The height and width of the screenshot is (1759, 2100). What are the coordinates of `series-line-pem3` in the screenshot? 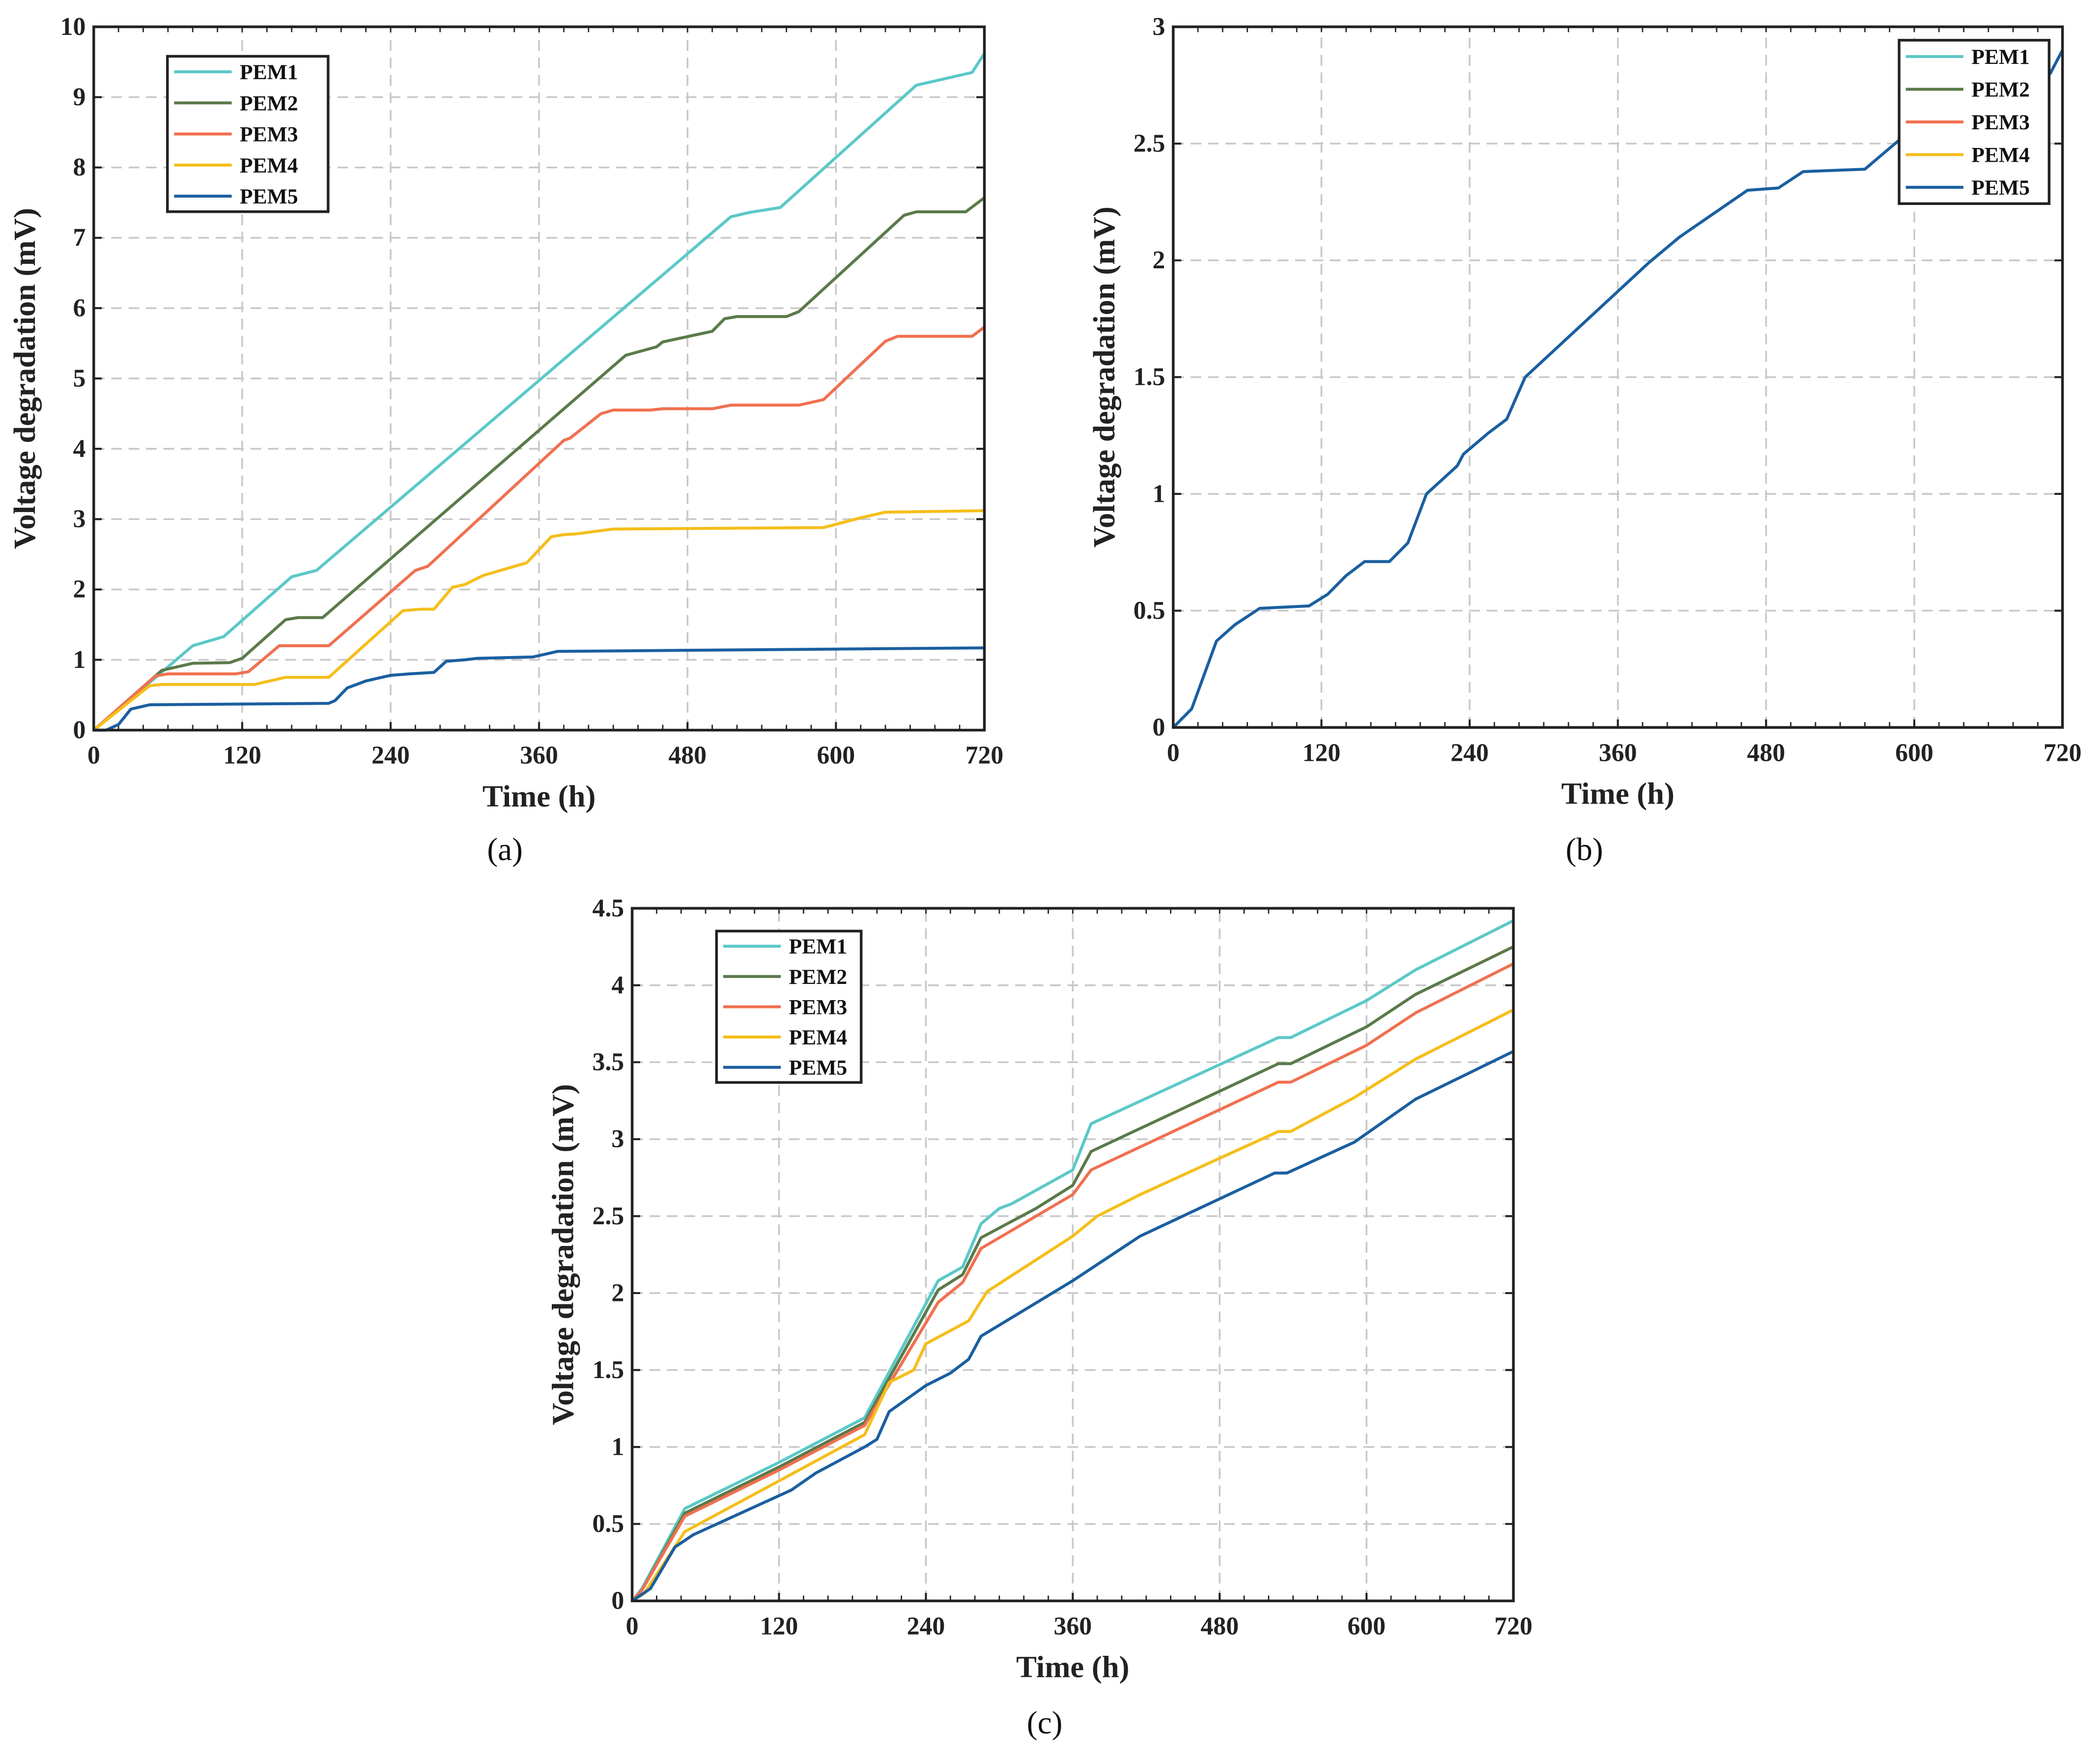 It's located at (539, 528).